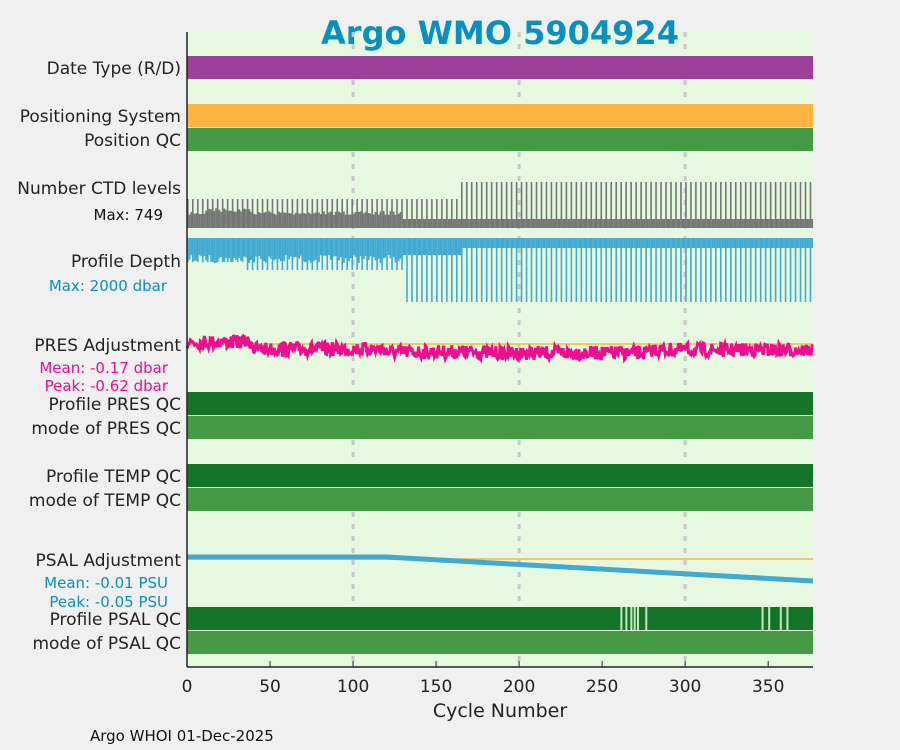  Describe the element at coordinates (499, 349) in the screenshot. I see `pres-adjustment-line` at that location.